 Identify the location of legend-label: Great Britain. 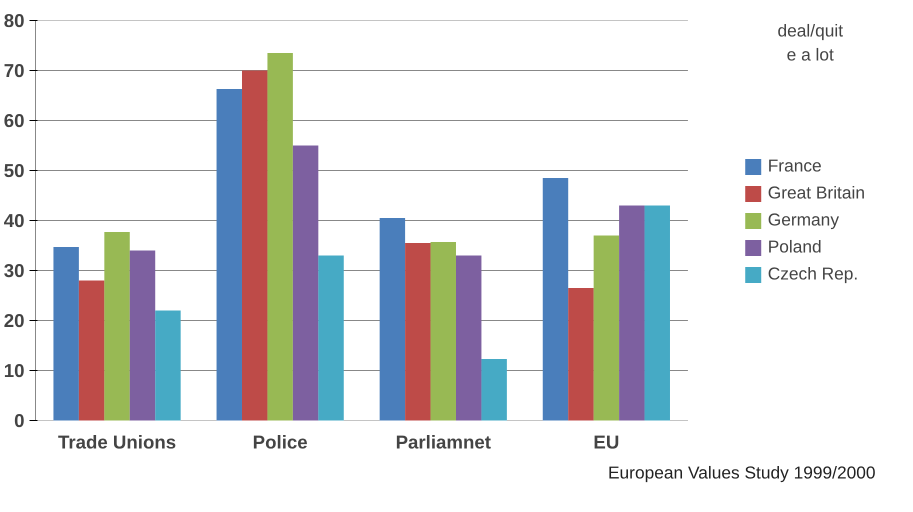
(816, 193).